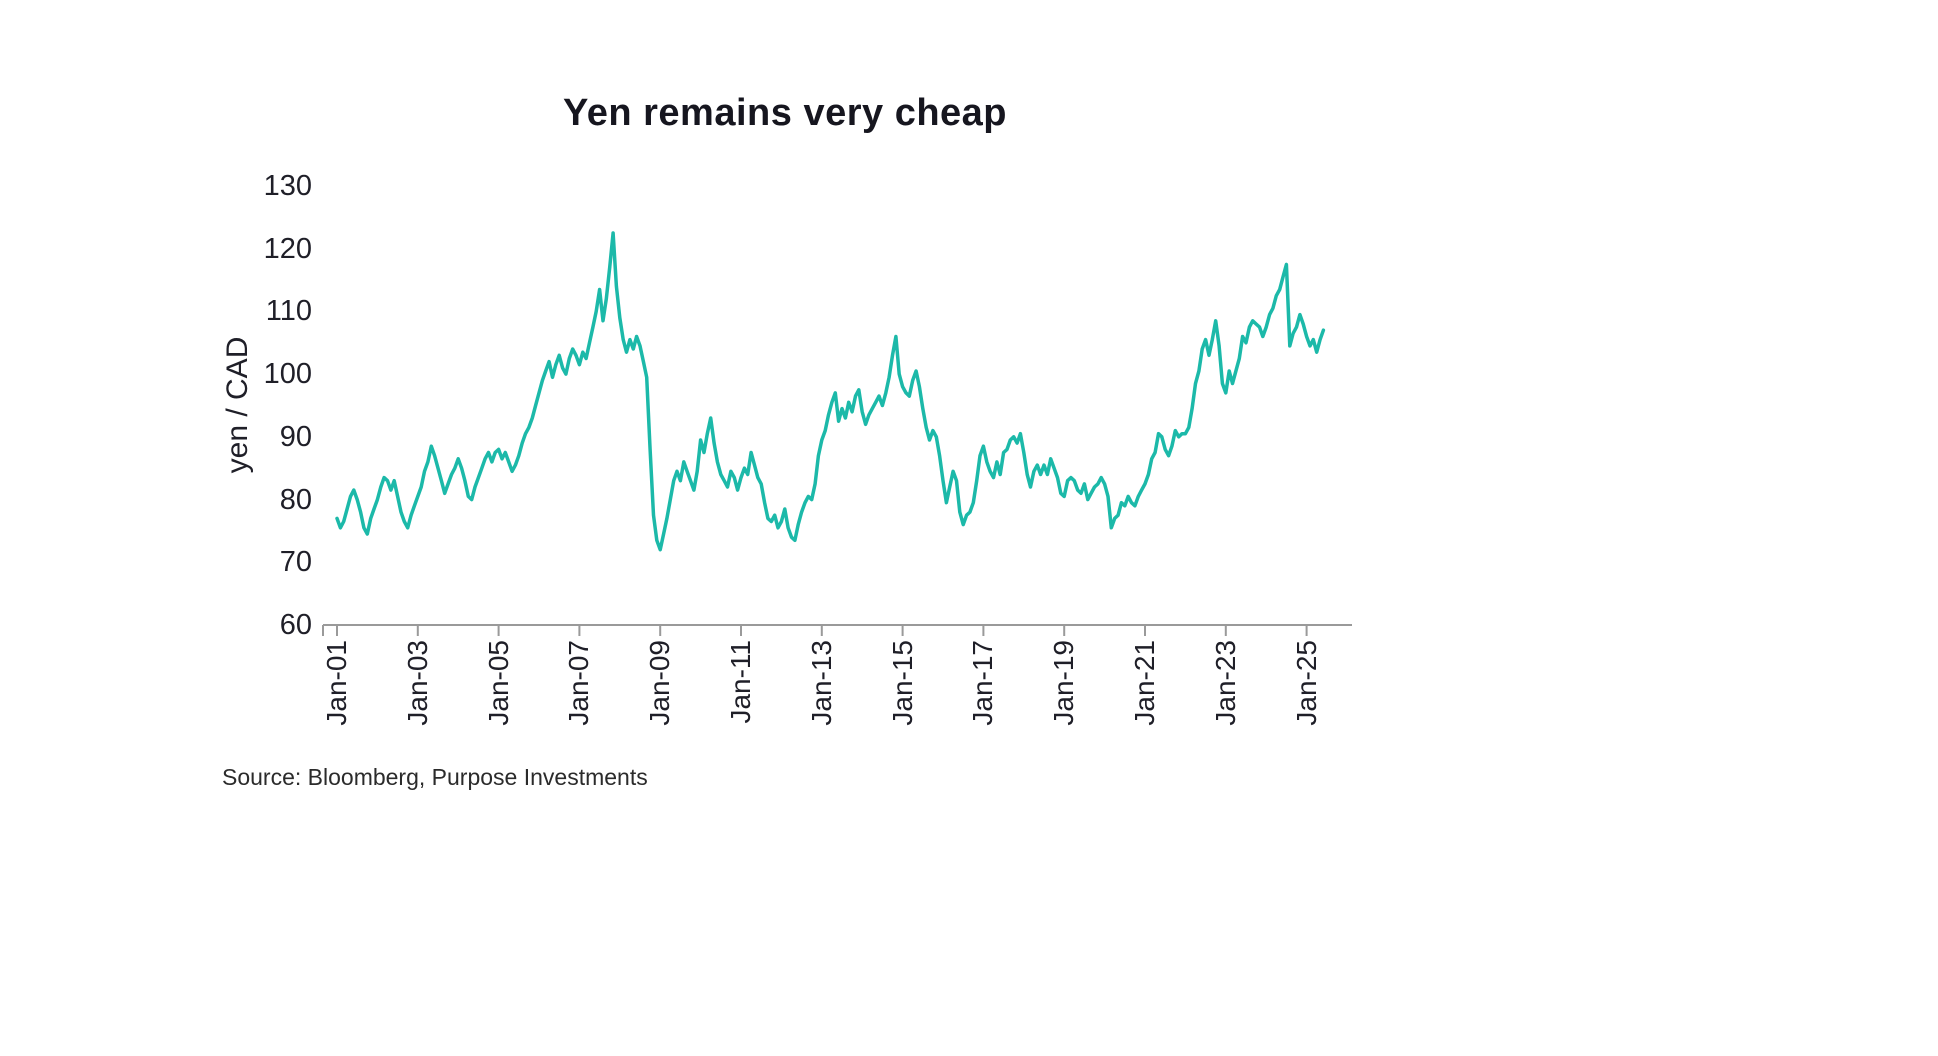 The height and width of the screenshot is (1056, 1938). What do you see at coordinates (287, 374) in the screenshot?
I see `y-tick-label: 100` at bounding box center [287, 374].